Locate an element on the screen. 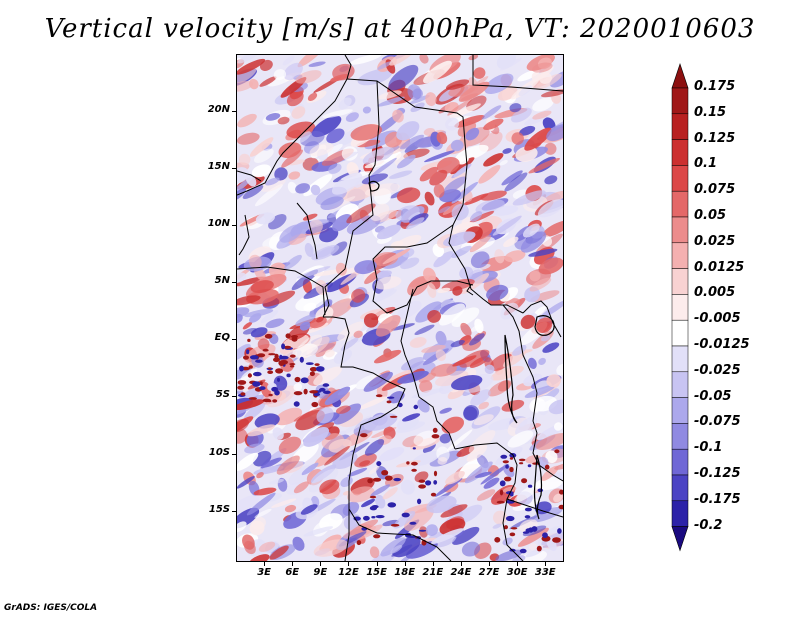  colorbar-label: -0.0125 is located at coordinates (722, 344).